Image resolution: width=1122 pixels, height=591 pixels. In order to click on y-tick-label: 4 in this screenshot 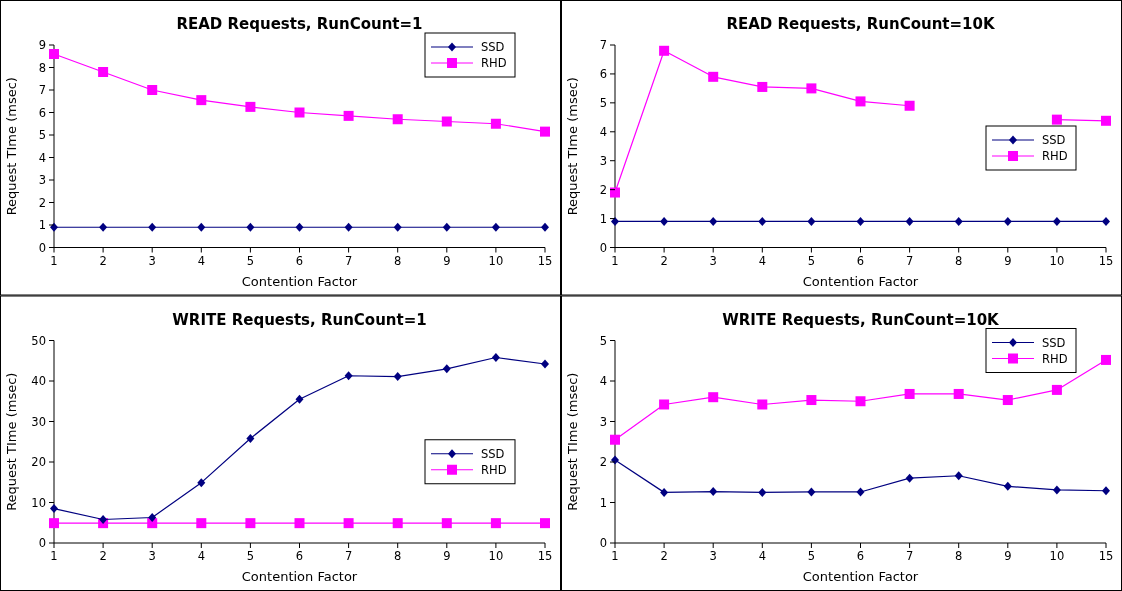, I will do `click(42, 157)`.